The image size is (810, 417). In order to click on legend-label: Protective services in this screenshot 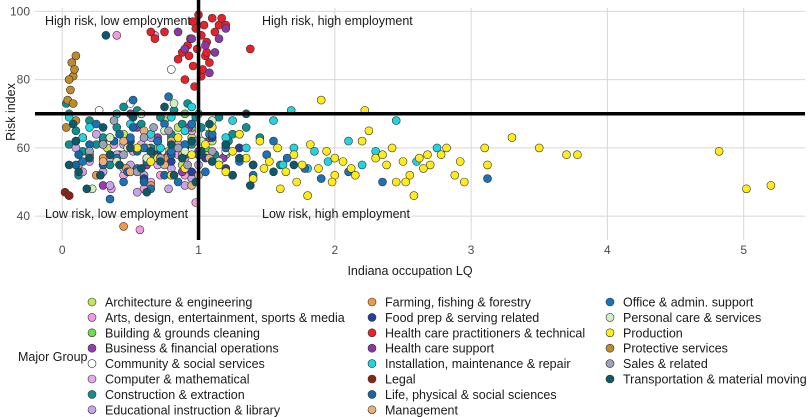, I will do `click(675, 349)`.